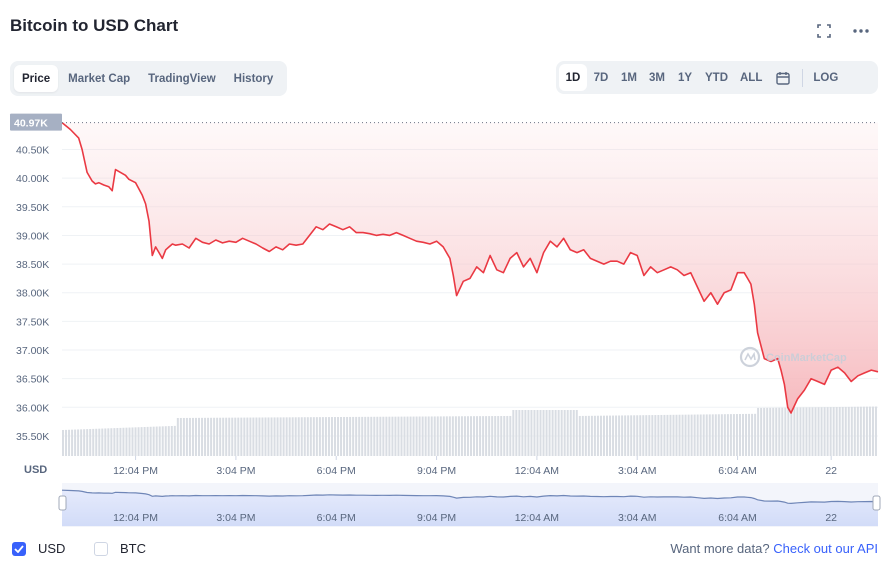  I want to click on expand-icon, so click(824, 31).